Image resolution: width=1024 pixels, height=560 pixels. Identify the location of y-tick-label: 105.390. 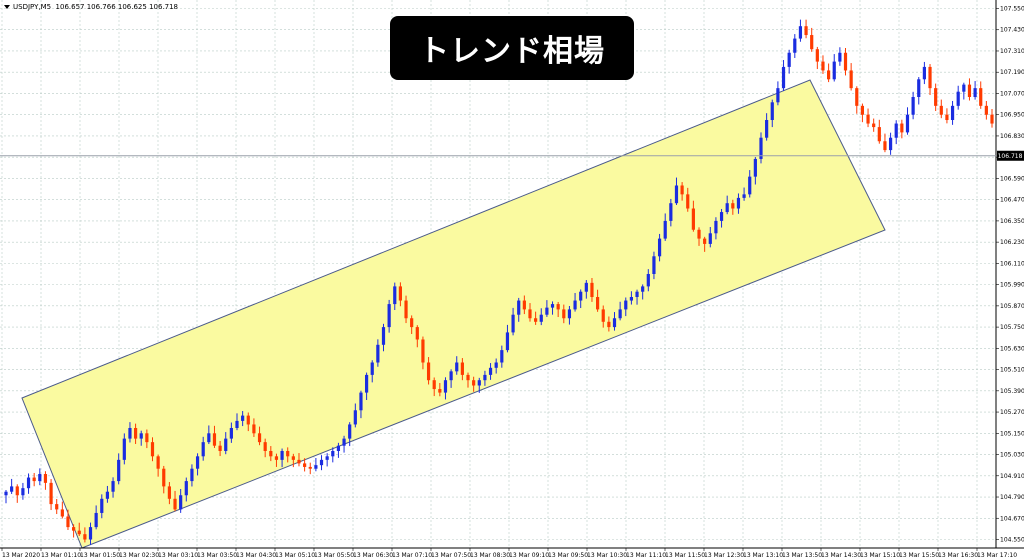
(1012, 391).